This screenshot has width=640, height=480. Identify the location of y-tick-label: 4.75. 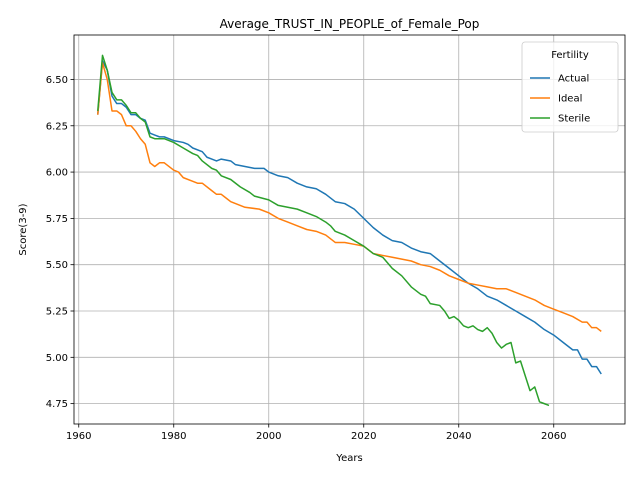
(57, 404).